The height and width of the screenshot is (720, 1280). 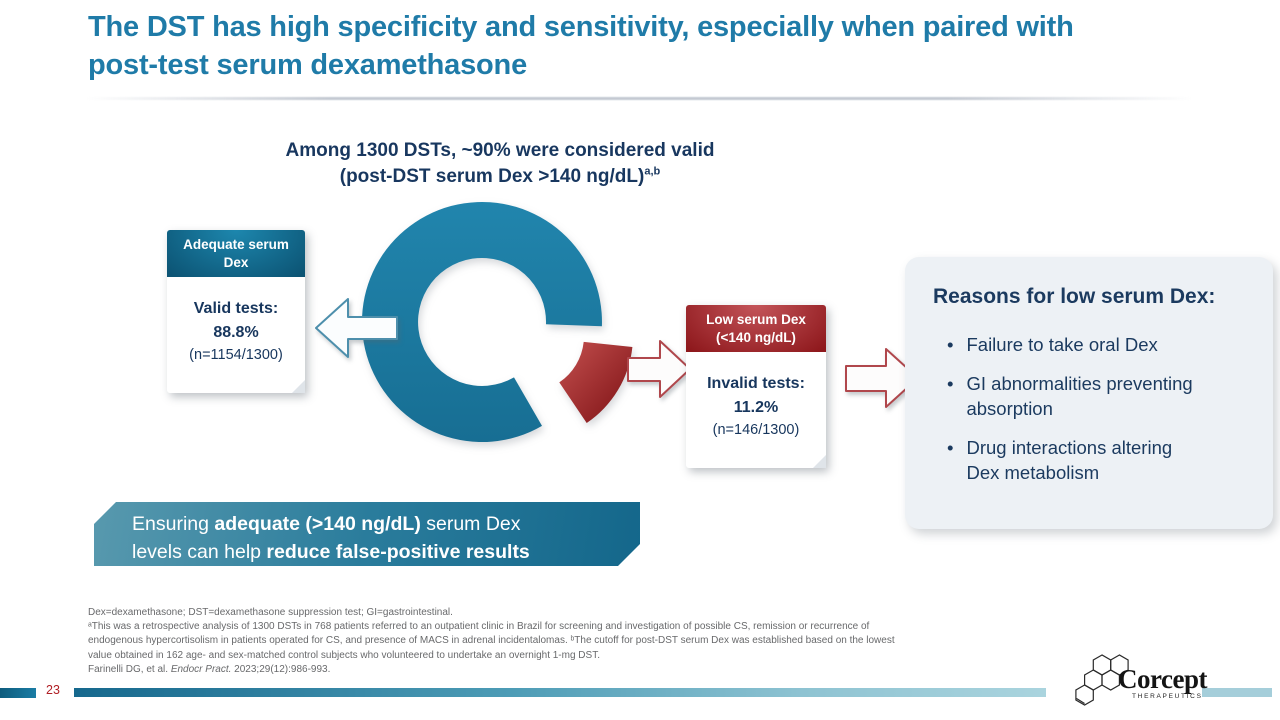 I want to click on valid-tests-body: Valid tests: 88.8% (n=1154/1300), so click(x=236, y=335).